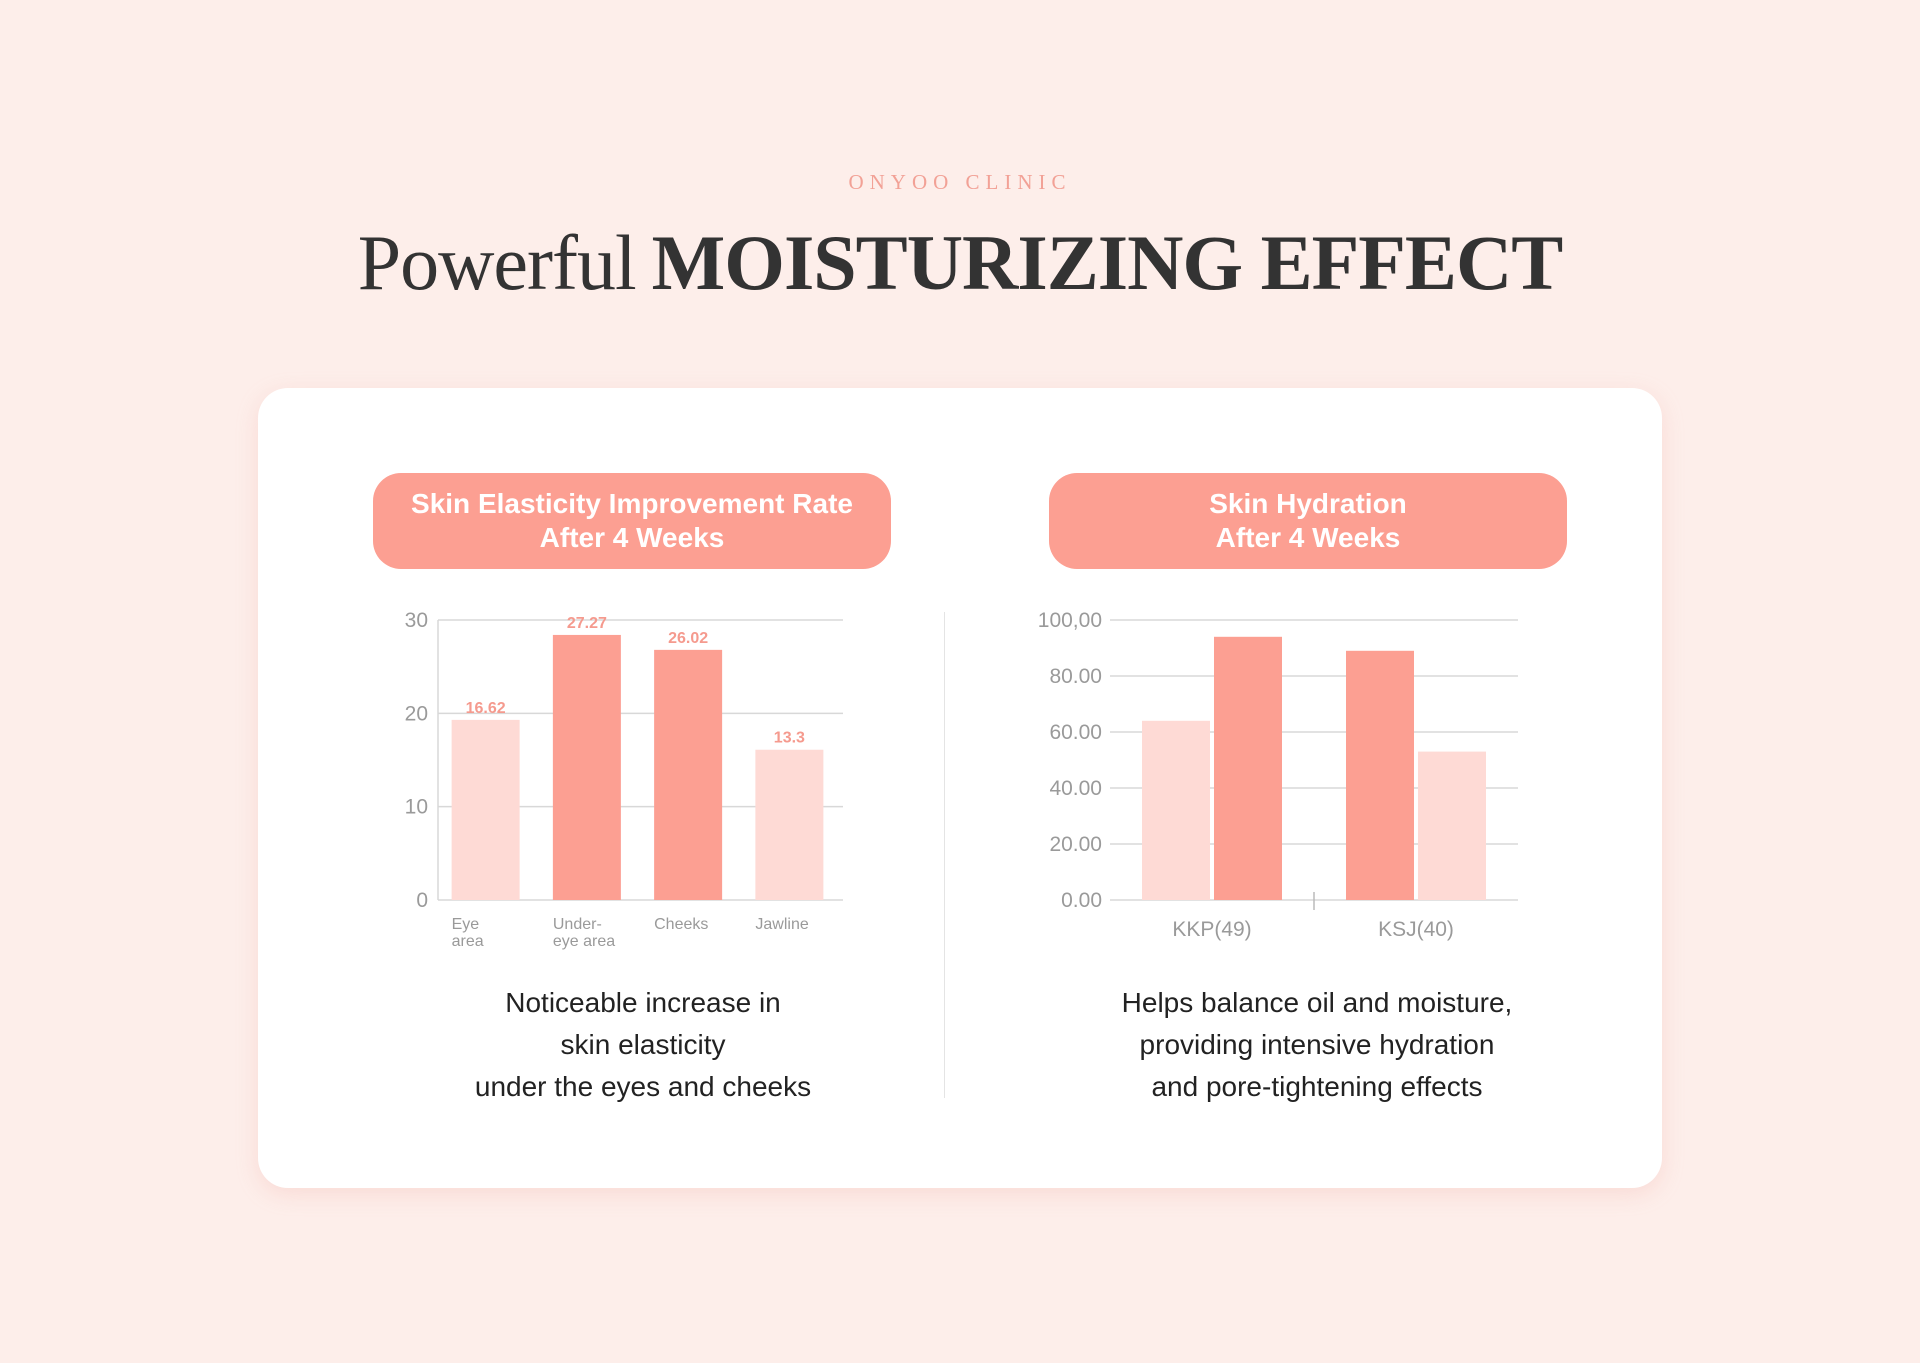 This screenshot has width=1920, height=1363. What do you see at coordinates (416, 807) in the screenshot?
I see `y-tick-label: 10` at bounding box center [416, 807].